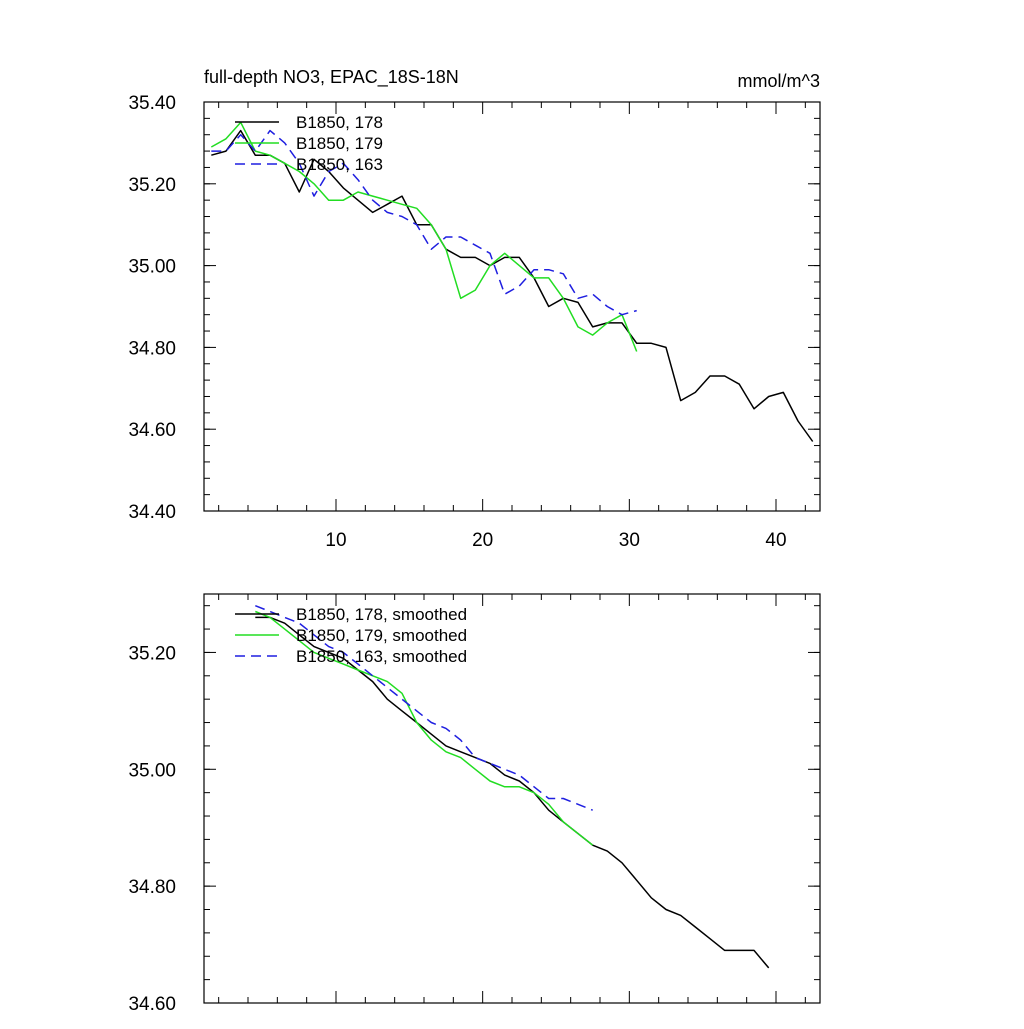 Image resolution: width=1024 pixels, height=1029 pixels. I want to click on legend-label-1: B1850, 178, smoothed, so click(381, 614).